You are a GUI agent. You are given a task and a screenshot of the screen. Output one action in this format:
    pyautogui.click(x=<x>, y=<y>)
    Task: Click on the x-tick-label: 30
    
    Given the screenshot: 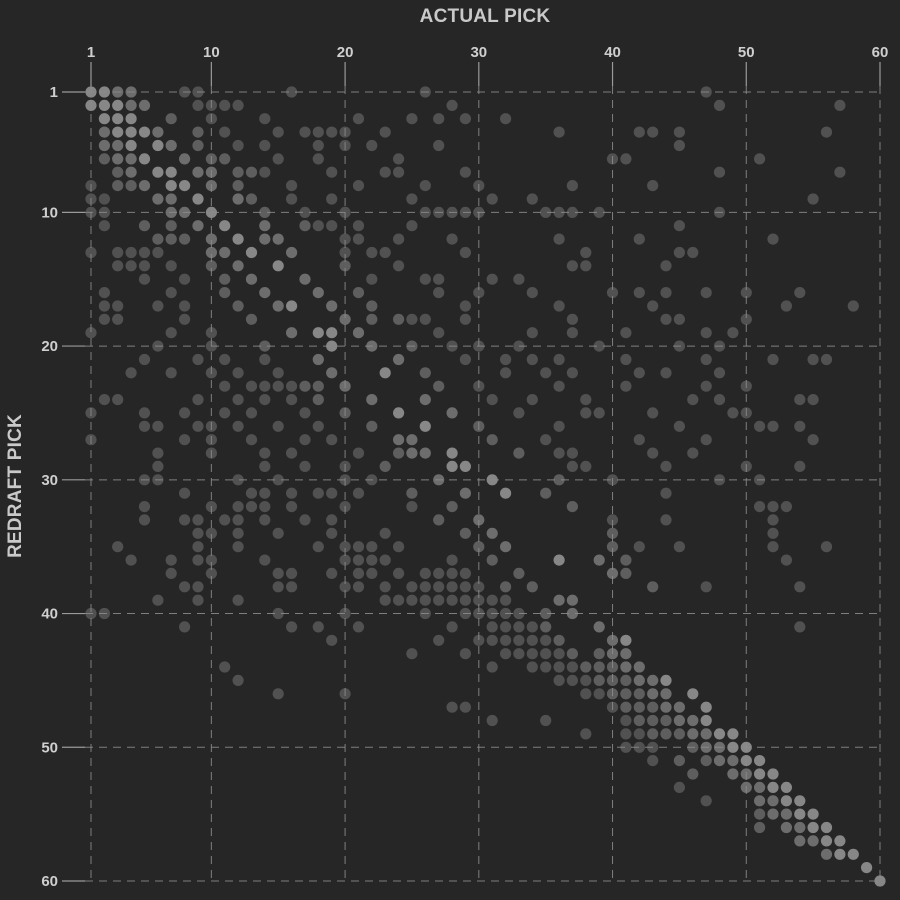 What is the action you would take?
    pyautogui.click(x=478, y=52)
    